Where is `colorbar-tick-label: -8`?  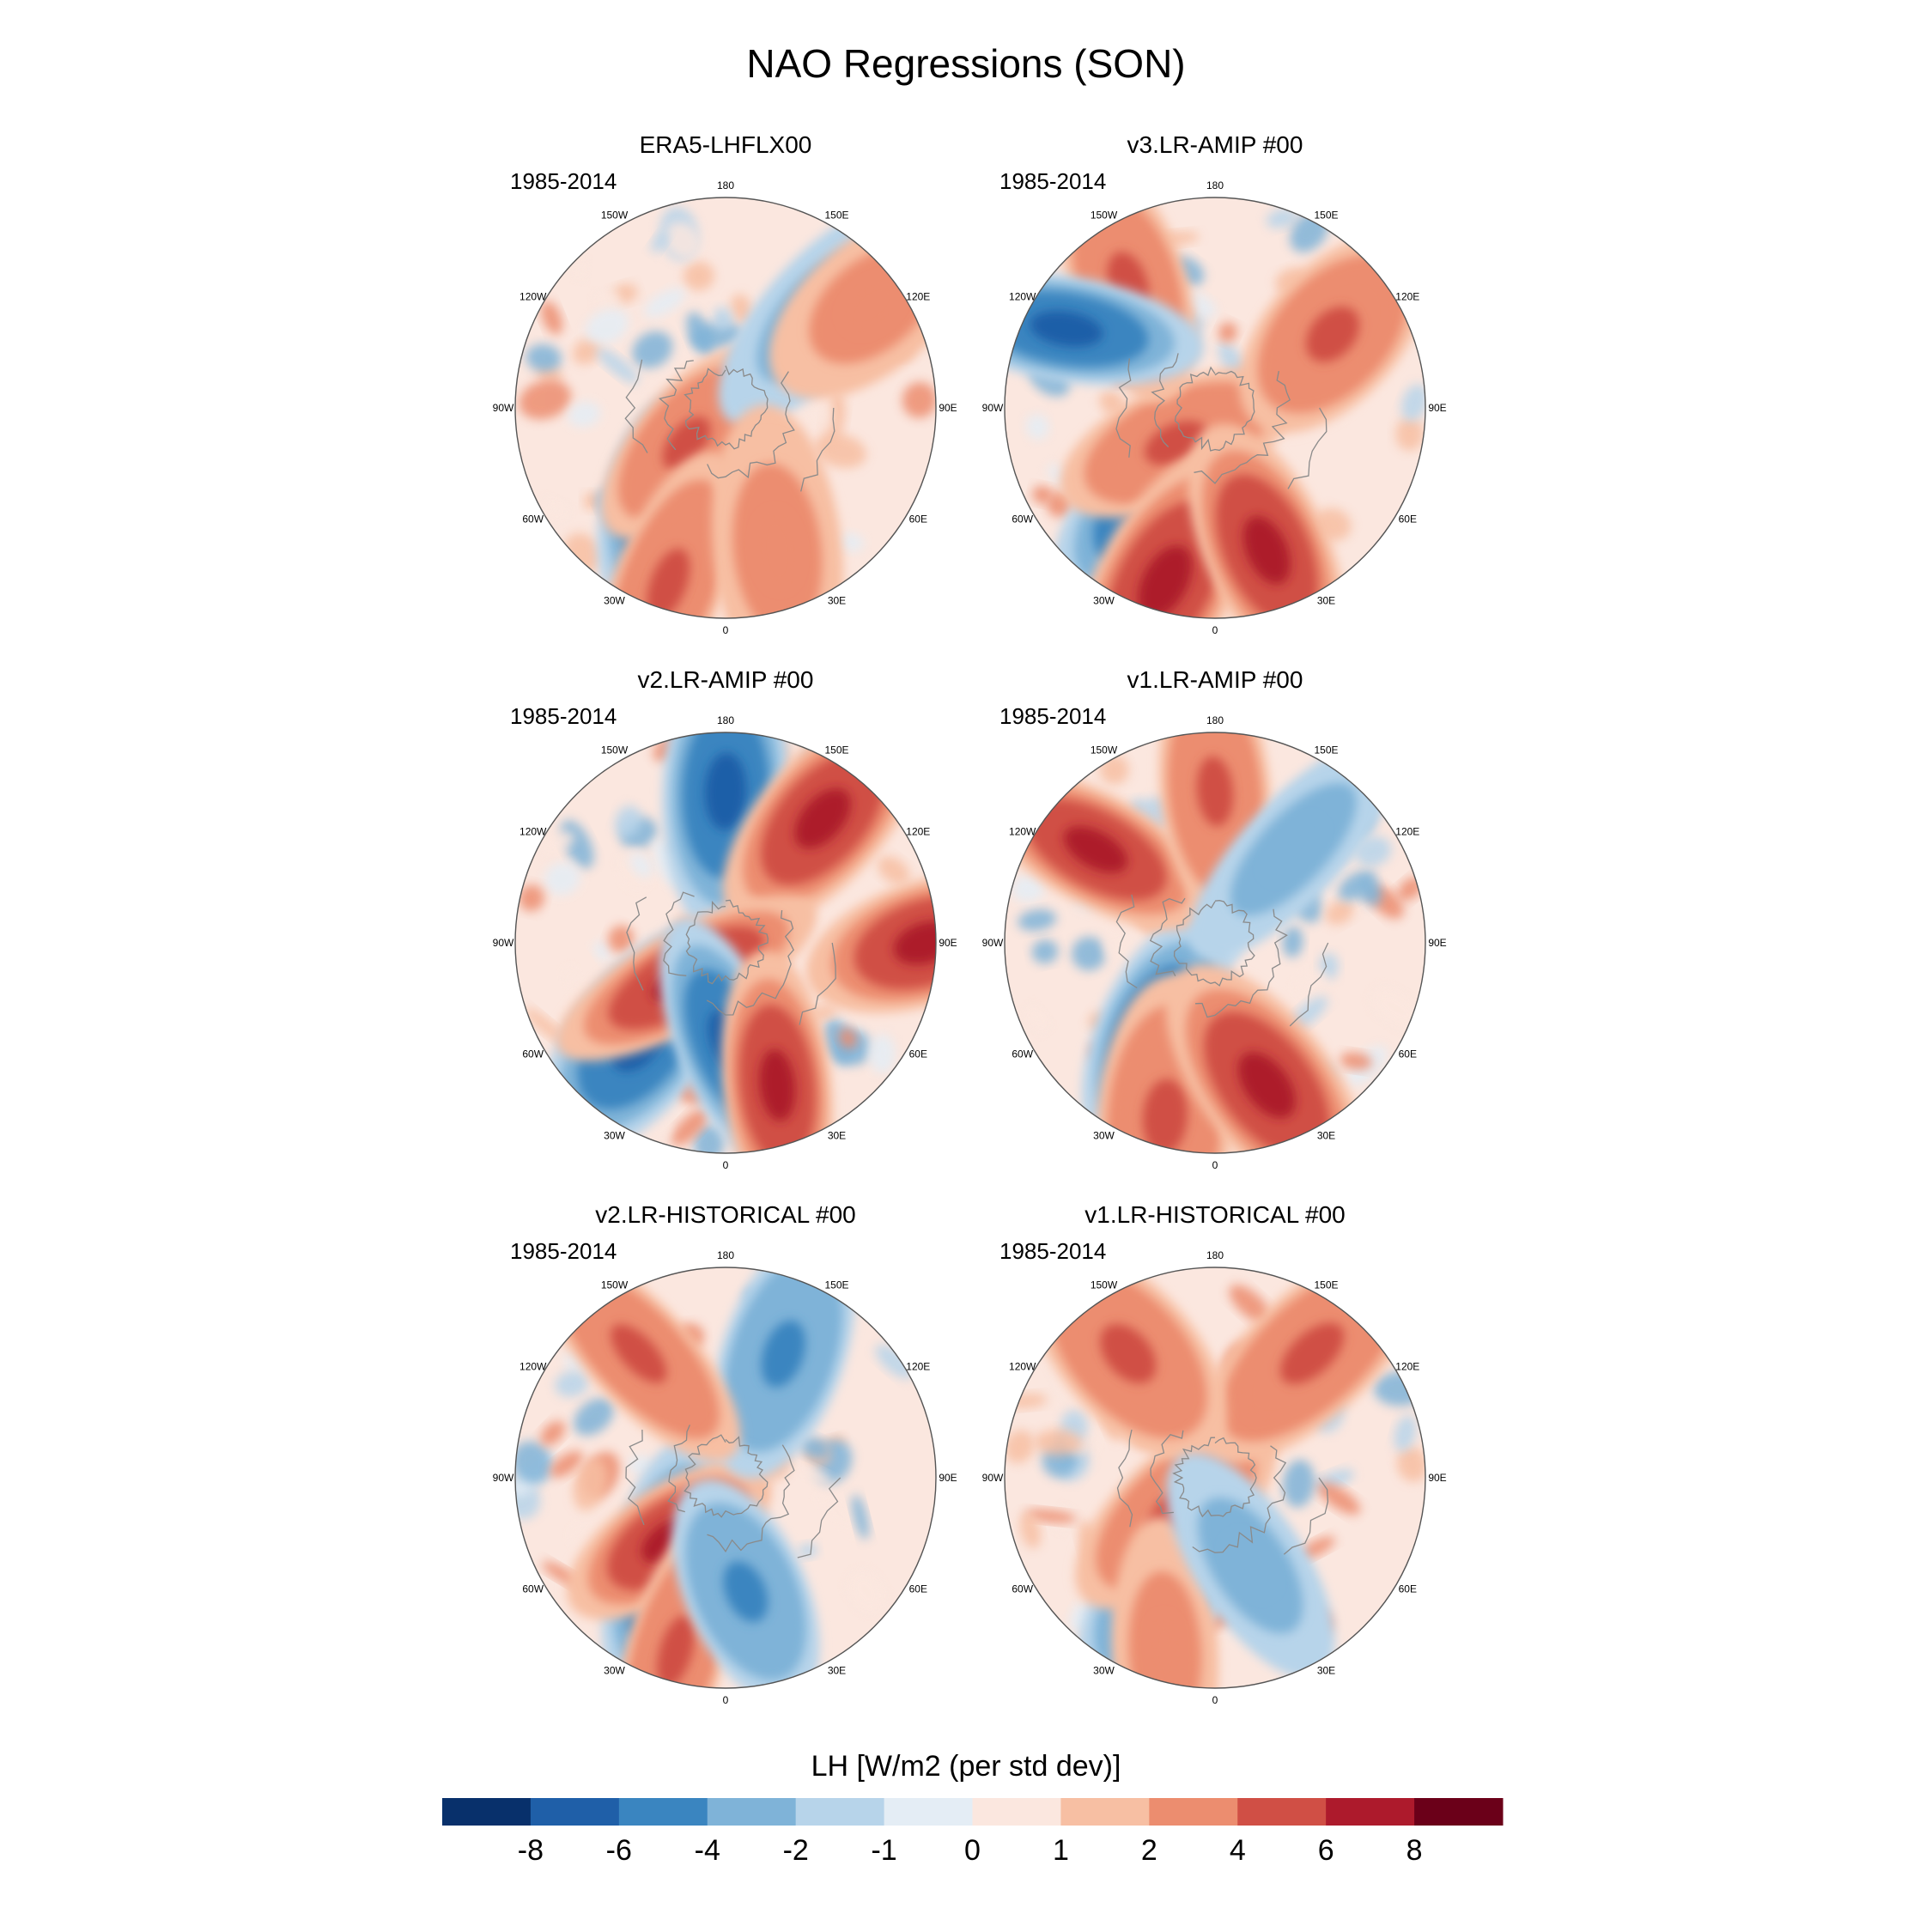 colorbar-tick-label: -8 is located at coordinates (531, 1850).